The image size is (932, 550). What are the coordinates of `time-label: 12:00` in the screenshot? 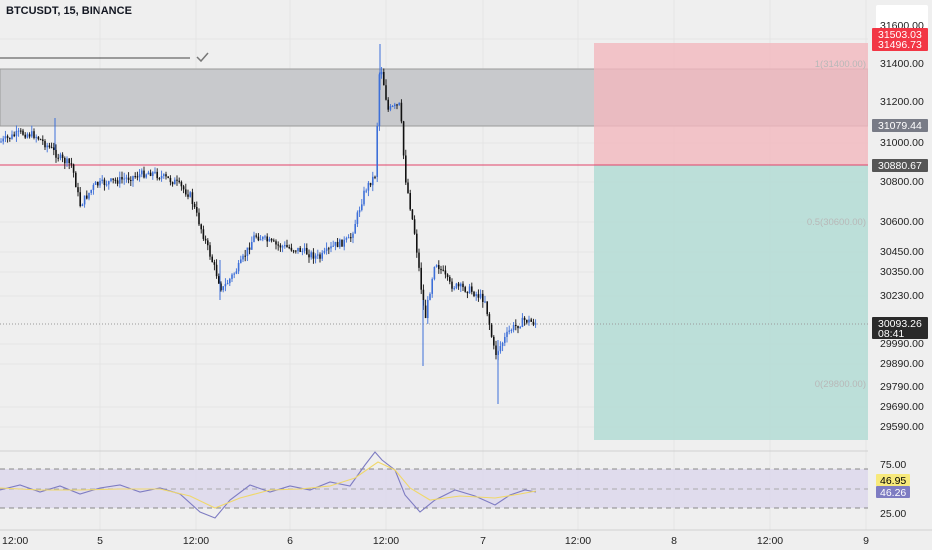 It's located at (196, 541).